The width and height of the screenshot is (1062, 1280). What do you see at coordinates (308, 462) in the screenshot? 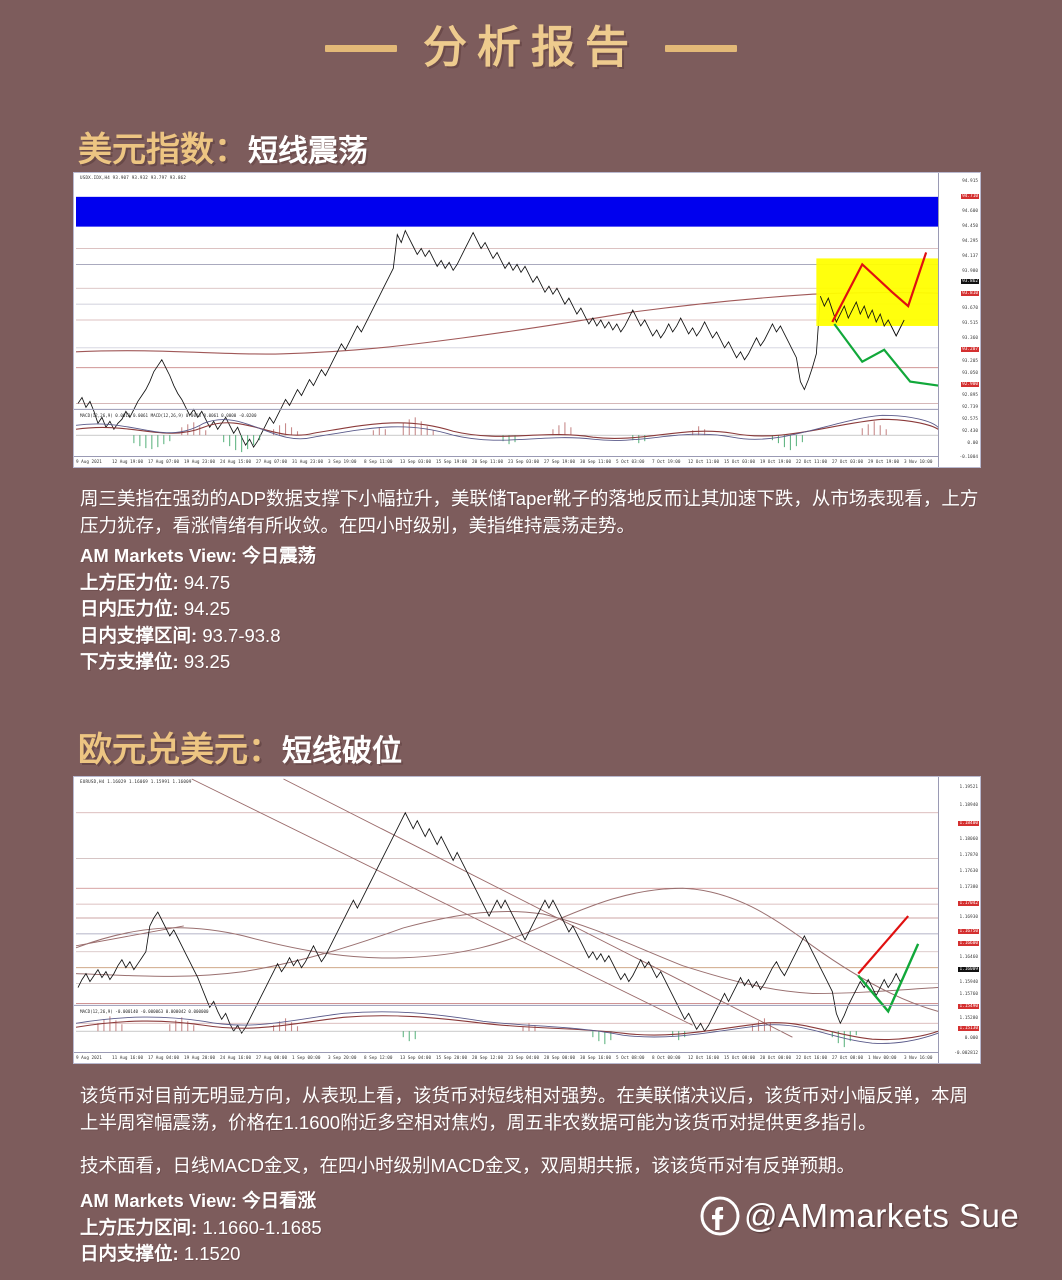
I see `chart1-time-6: 31 Aug 23:00` at bounding box center [308, 462].